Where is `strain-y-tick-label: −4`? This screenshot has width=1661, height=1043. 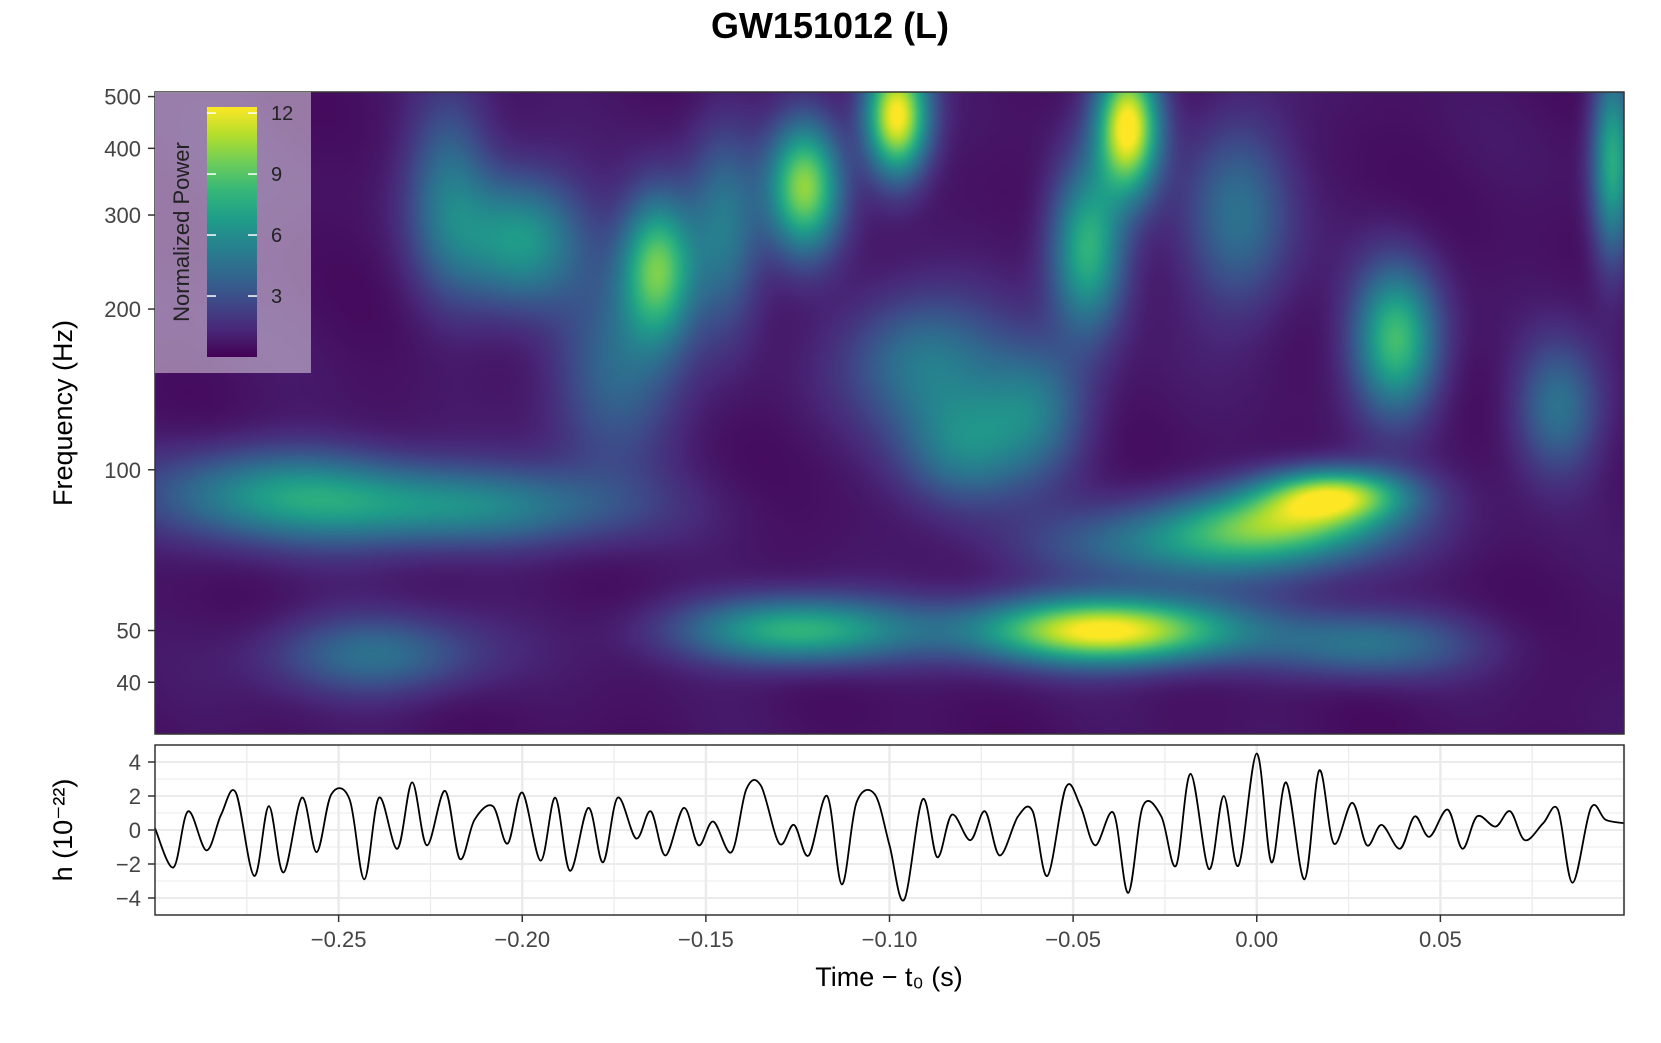
strain-y-tick-label: −4 is located at coordinates (128, 898).